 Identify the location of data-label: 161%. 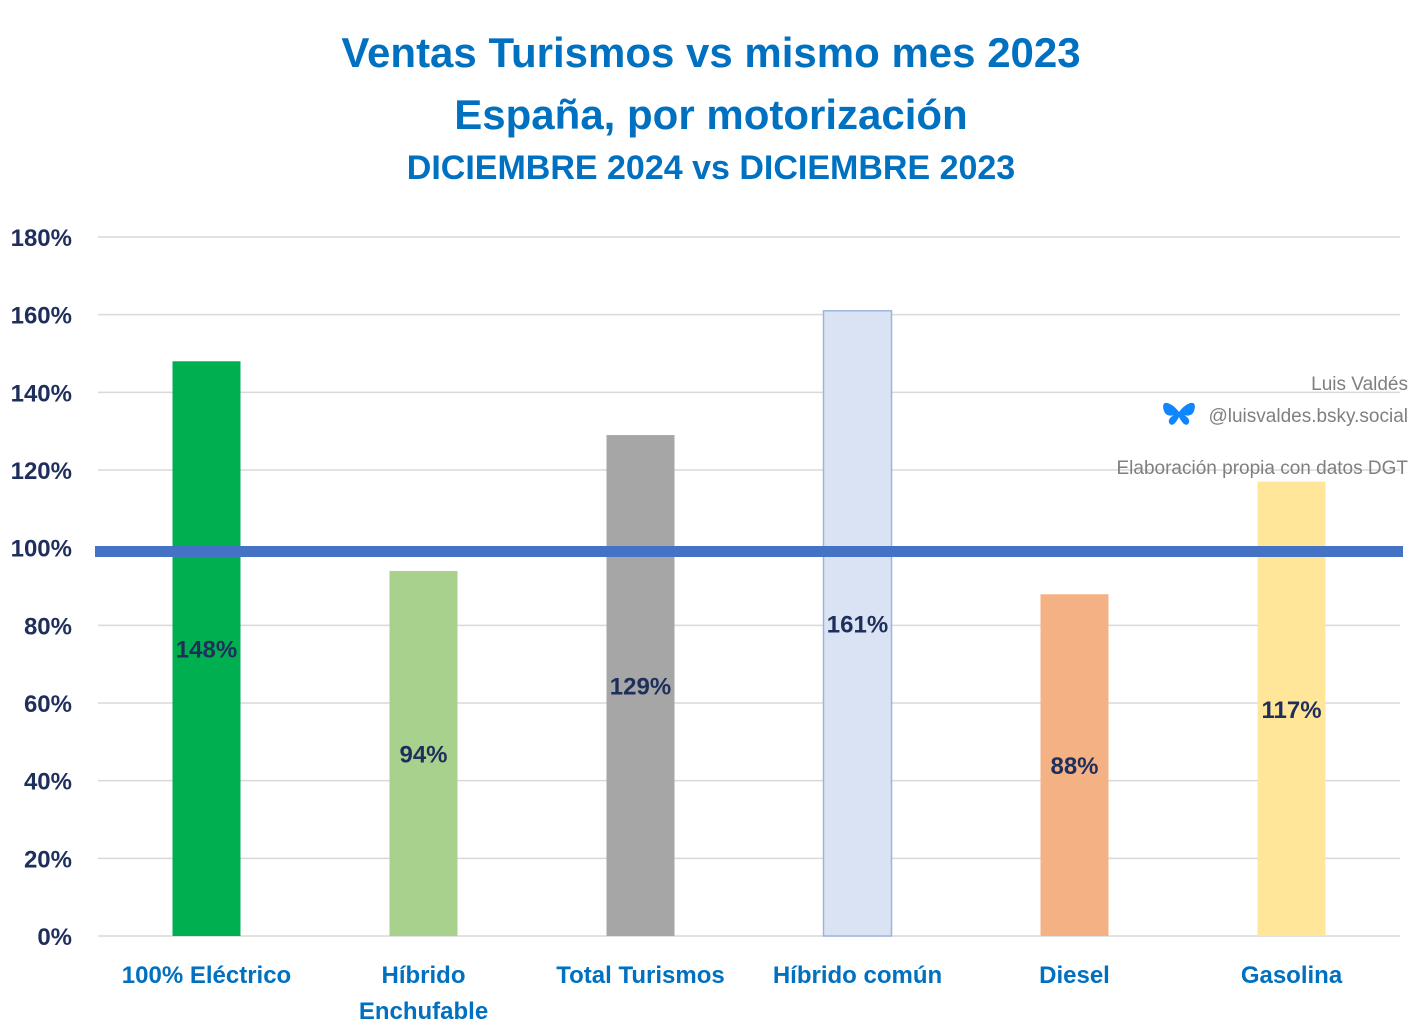
(857, 624).